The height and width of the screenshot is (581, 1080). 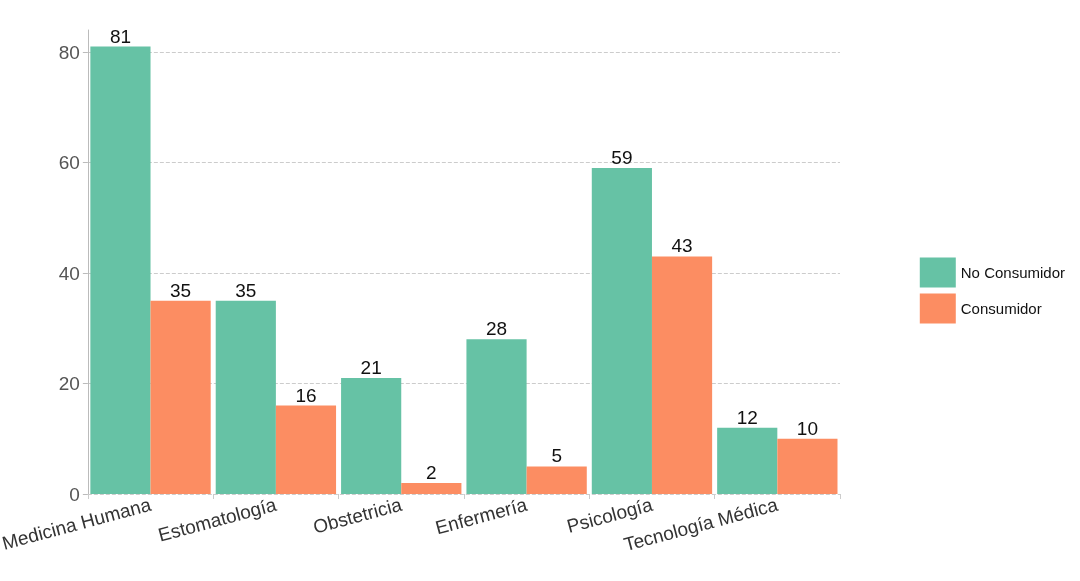 What do you see at coordinates (69, 163) in the screenshot?
I see `y-tick-label: 60` at bounding box center [69, 163].